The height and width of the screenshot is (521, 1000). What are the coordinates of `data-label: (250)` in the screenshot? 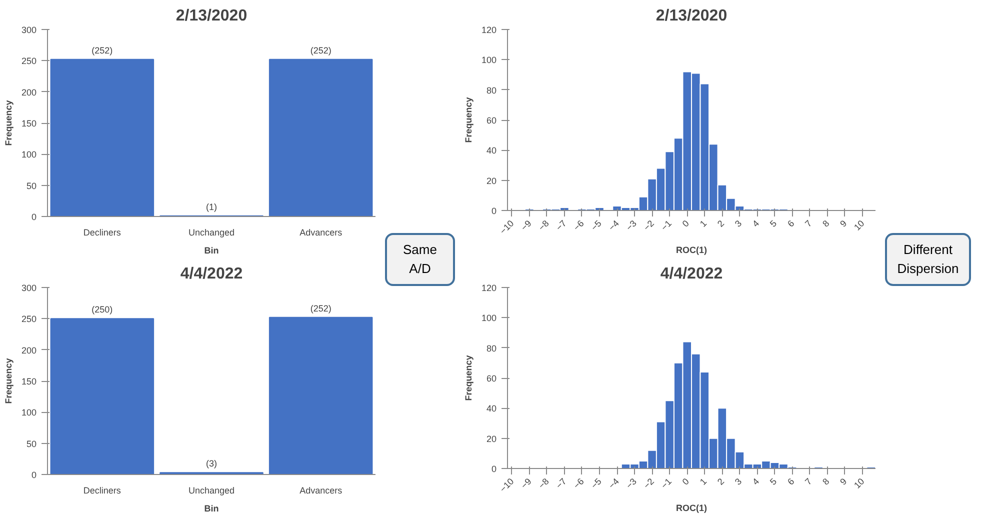 It's located at (102, 309).